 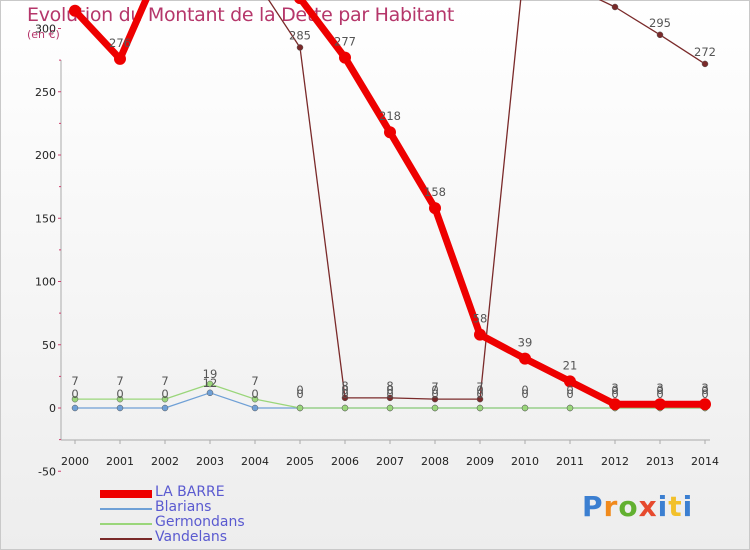 What do you see at coordinates (525, 343) in the screenshot?
I see `data-label-la-barre: 39` at bounding box center [525, 343].